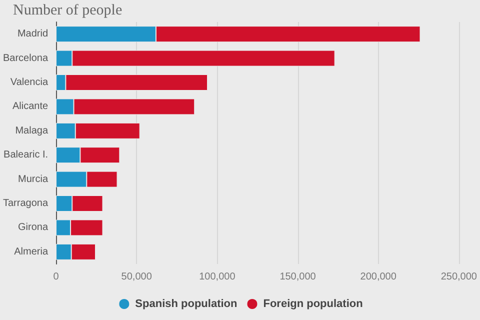  Describe the element at coordinates (33, 179) in the screenshot. I see `y-tick-label: Murcia` at that location.